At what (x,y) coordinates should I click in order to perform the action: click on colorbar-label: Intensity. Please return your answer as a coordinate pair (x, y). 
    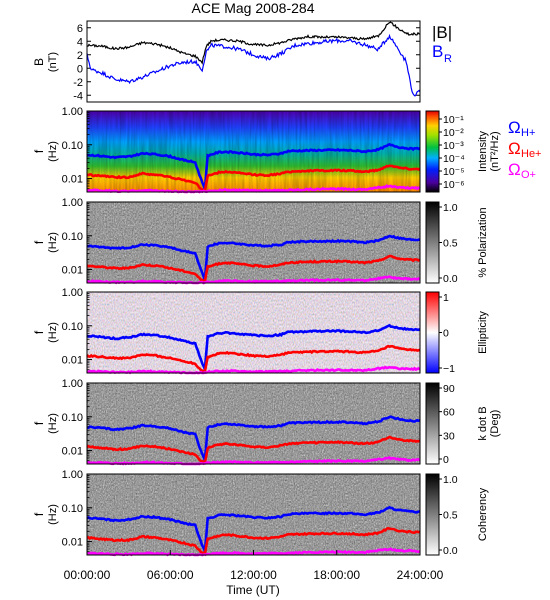
    Looking at the image, I should click on (483, 151).